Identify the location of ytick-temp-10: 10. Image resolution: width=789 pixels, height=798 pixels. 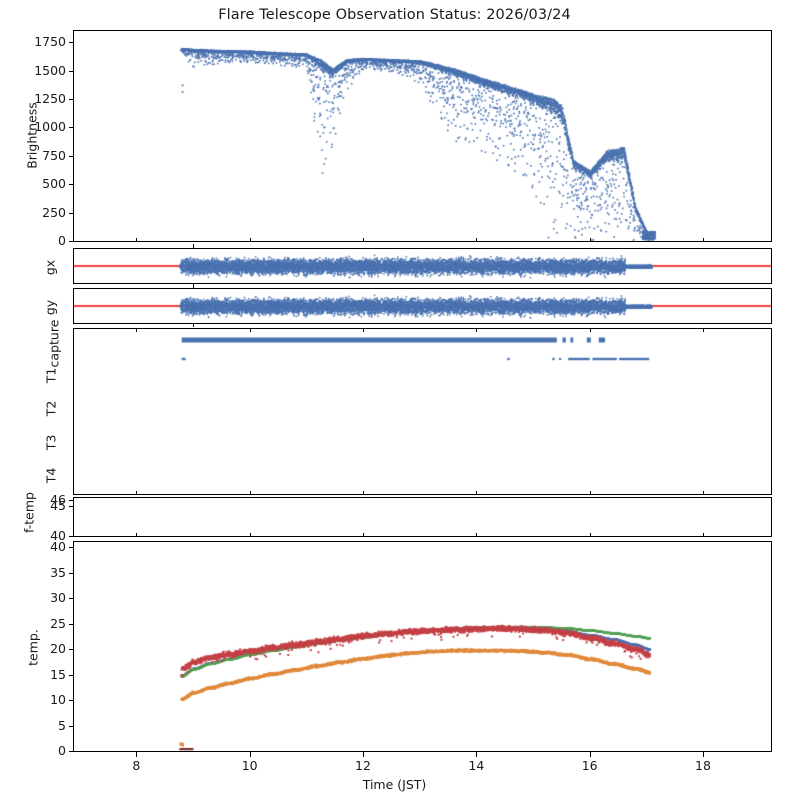
(58, 700).